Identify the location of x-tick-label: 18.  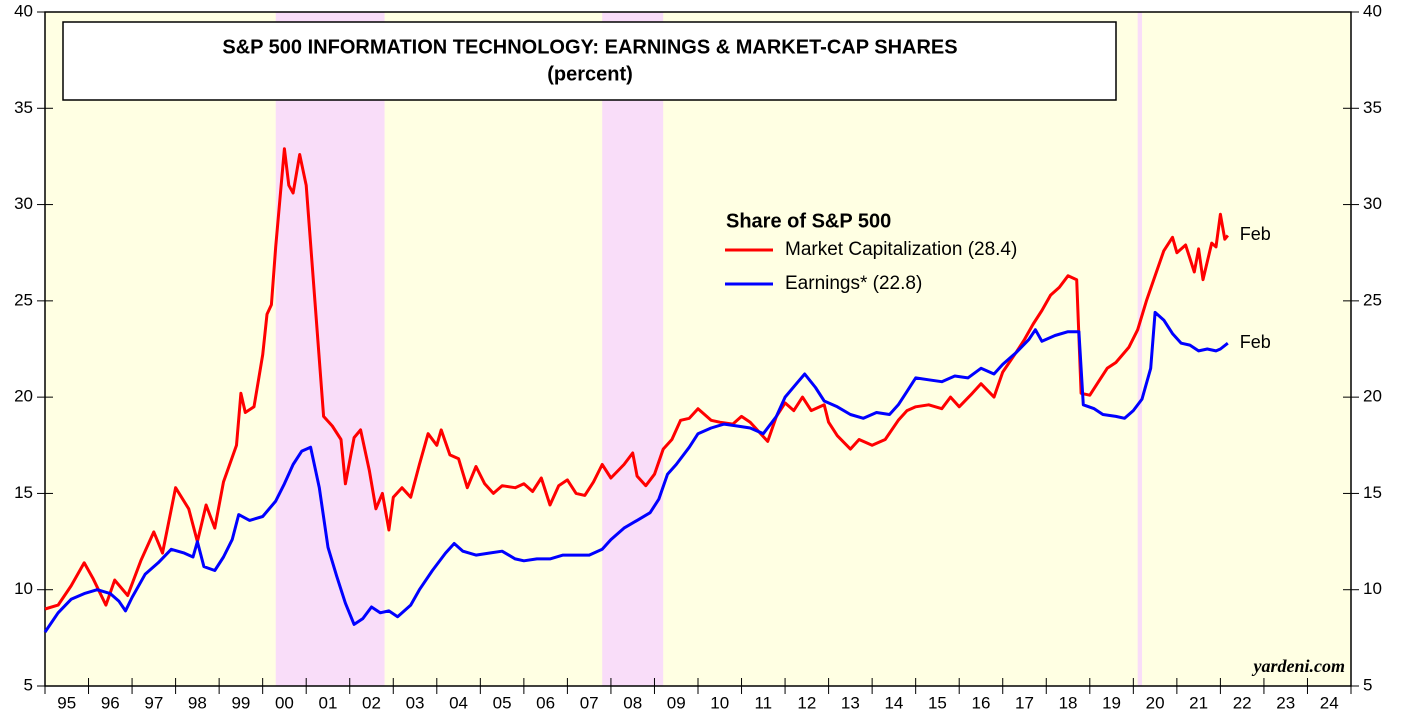
(1068, 702).